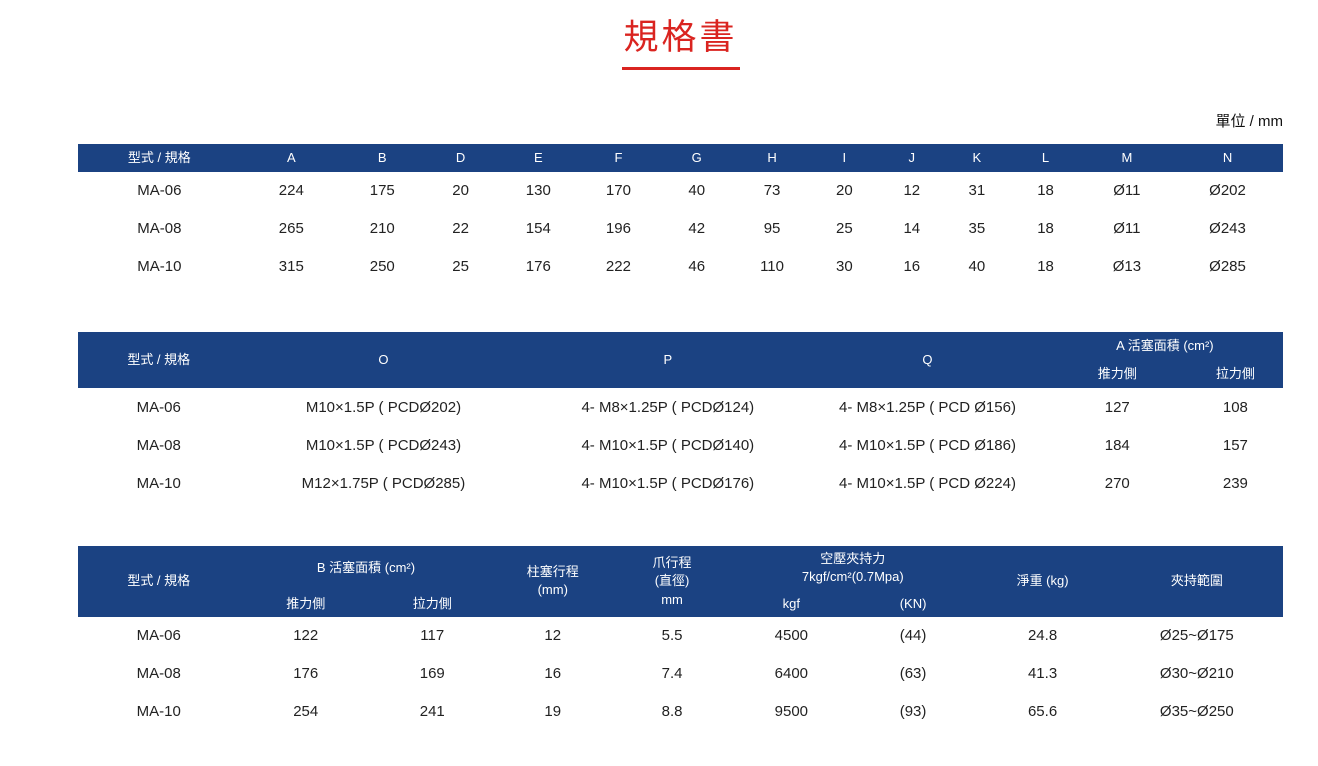 Image resolution: width=1318 pixels, height=766 pixels. What do you see at coordinates (366, 568) in the screenshot?
I see `column-header: B 活塞面積 (cm²)` at bounding box center [366, 568].